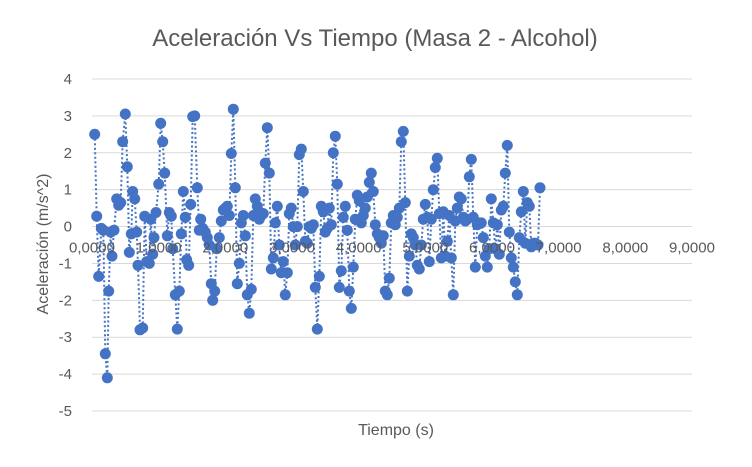 Image resolution: width=752 pixels, height=467 pixels. What do you see at coordinates (65, 337) in the screenshot?
I see `y-tick-label: -3` at bounding box center [65, 337].